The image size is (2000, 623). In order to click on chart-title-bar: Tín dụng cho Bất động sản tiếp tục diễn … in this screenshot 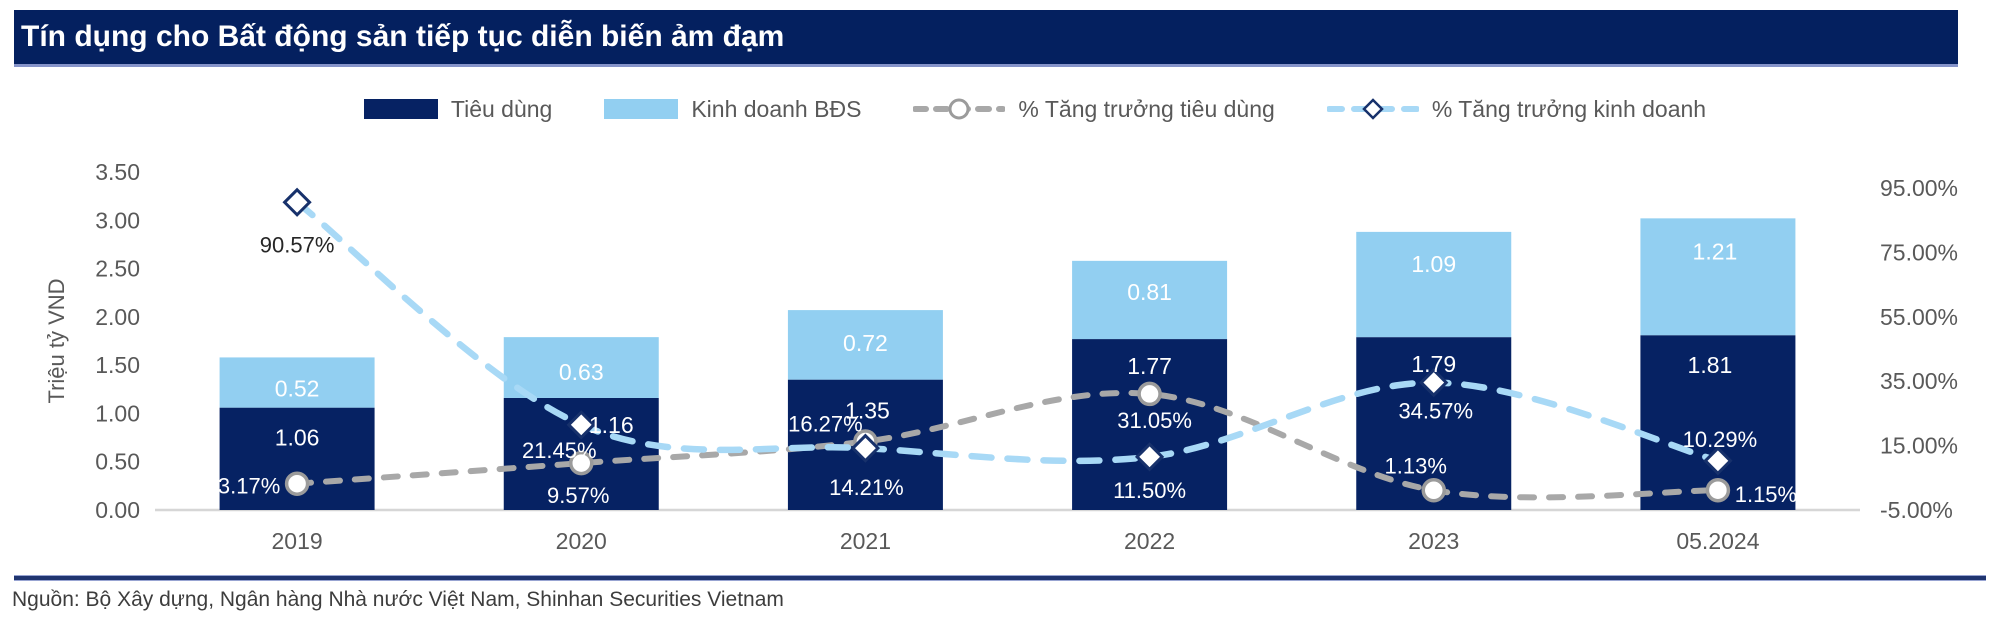, I will do `click(986, 38)`.